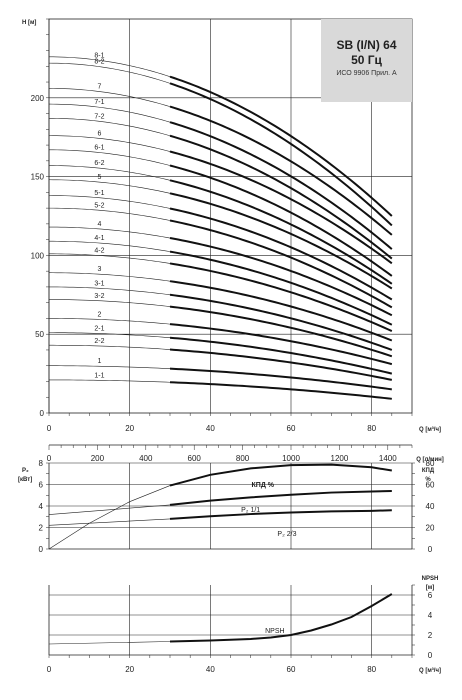  I want to click on npsh-axis-label: NPSH, so click(430, 579).